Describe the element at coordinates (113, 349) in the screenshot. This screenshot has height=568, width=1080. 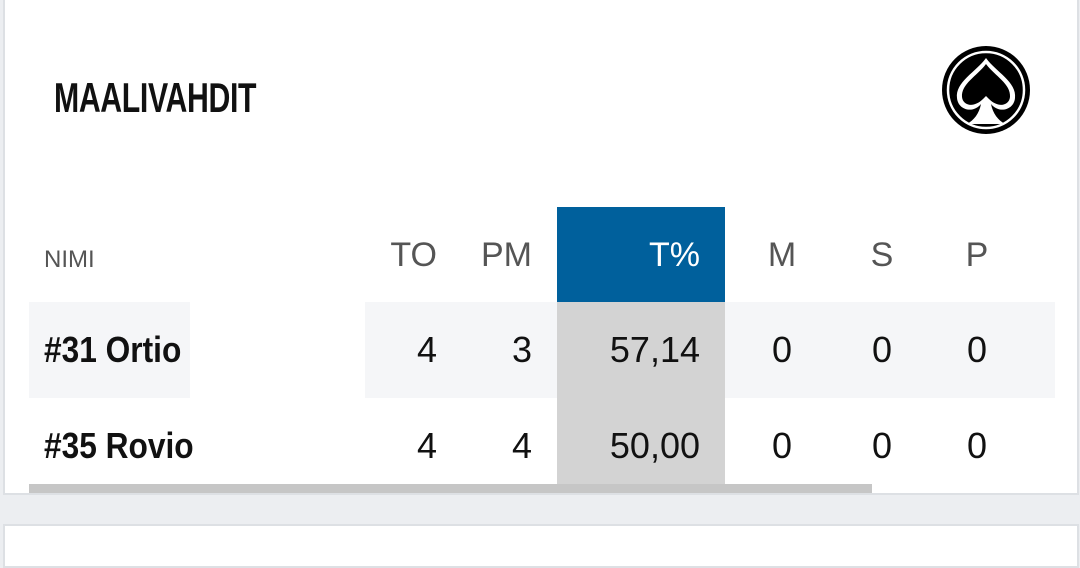
I see `player-name: #31 Ortio` at that location.